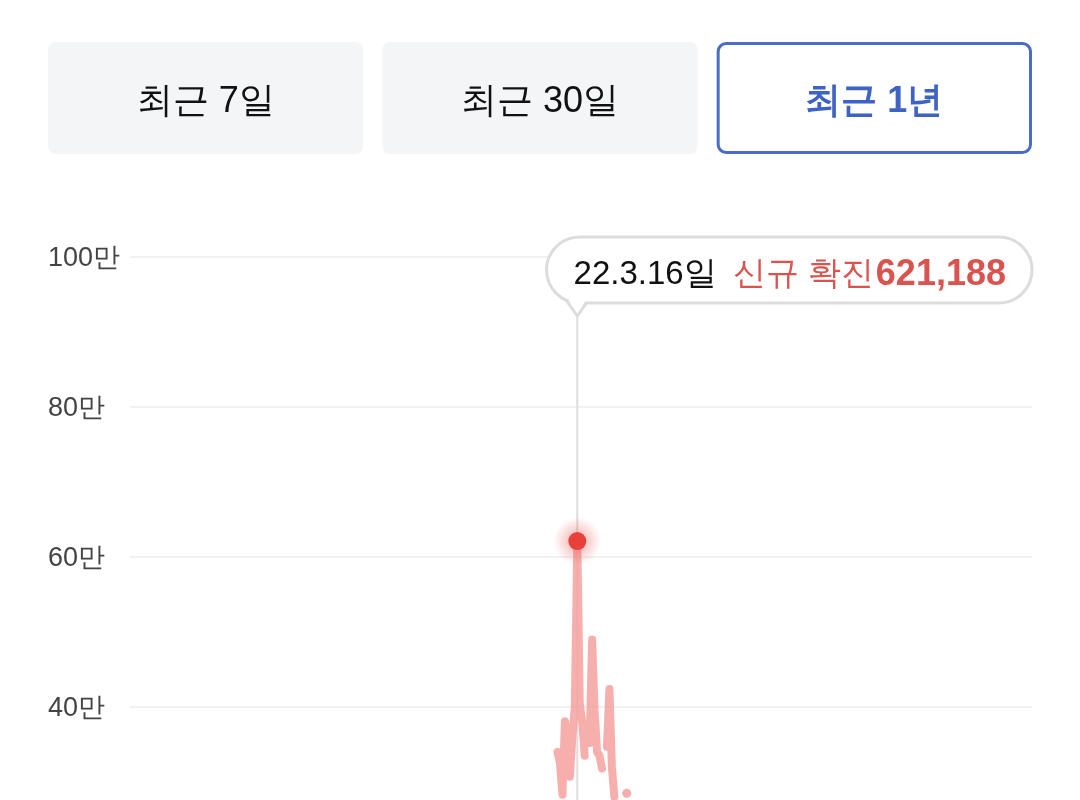 The height and width of the screenshot is (800, 1080). Describe the element at coordinates (874, 98) in the screenshot. I see `button: 최근 1년` at that location.